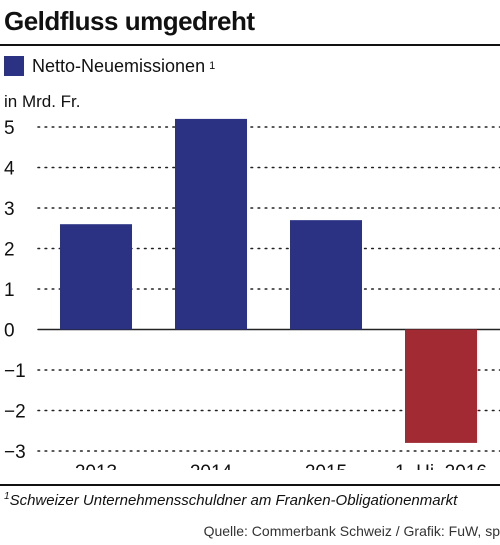  Describe the element at coordinates (15, 412) in the screenshot. I see `y-tick-label: −2` at that location.